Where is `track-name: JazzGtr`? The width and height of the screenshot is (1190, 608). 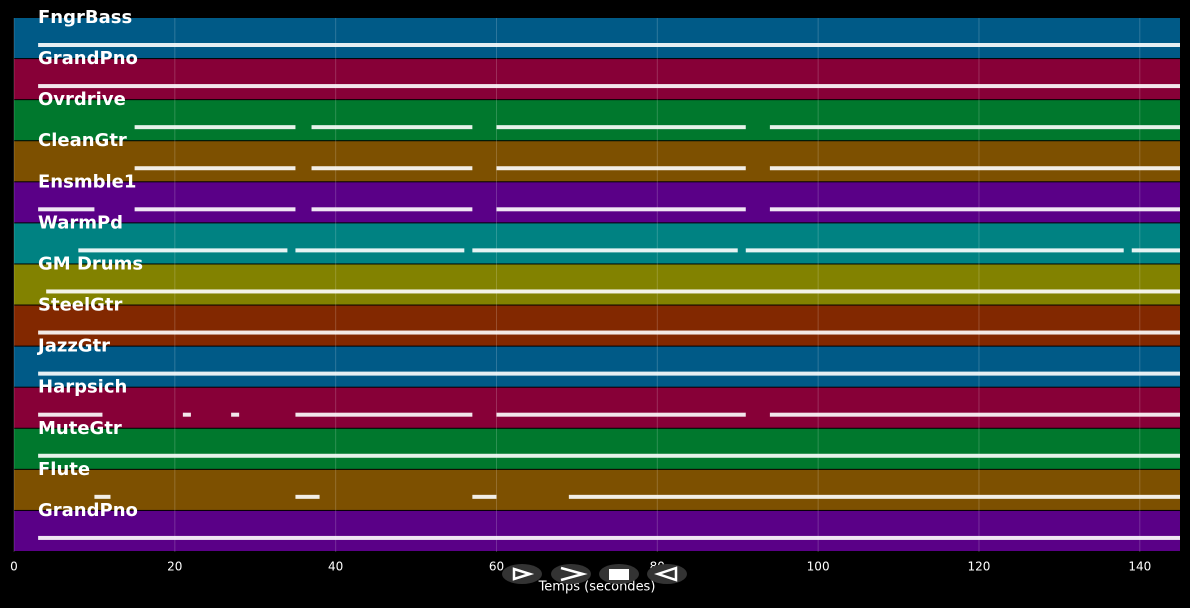 track-name: JazzGtr is located at coordinates (73, 346).